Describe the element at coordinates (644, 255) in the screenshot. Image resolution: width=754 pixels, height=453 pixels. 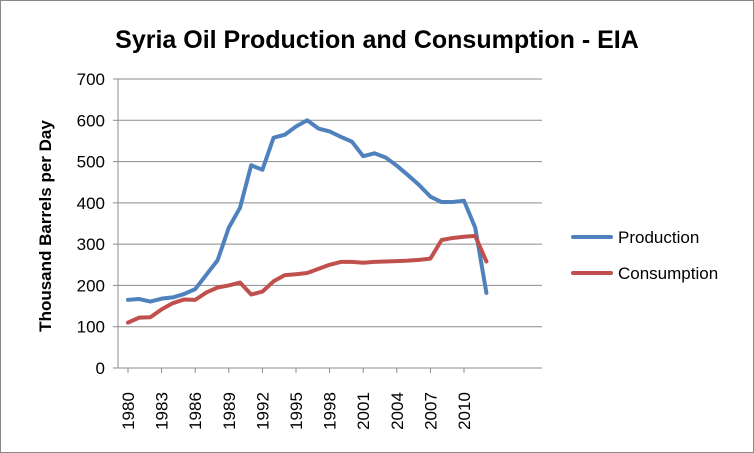
I see `legend: Production Consumption` at that location.